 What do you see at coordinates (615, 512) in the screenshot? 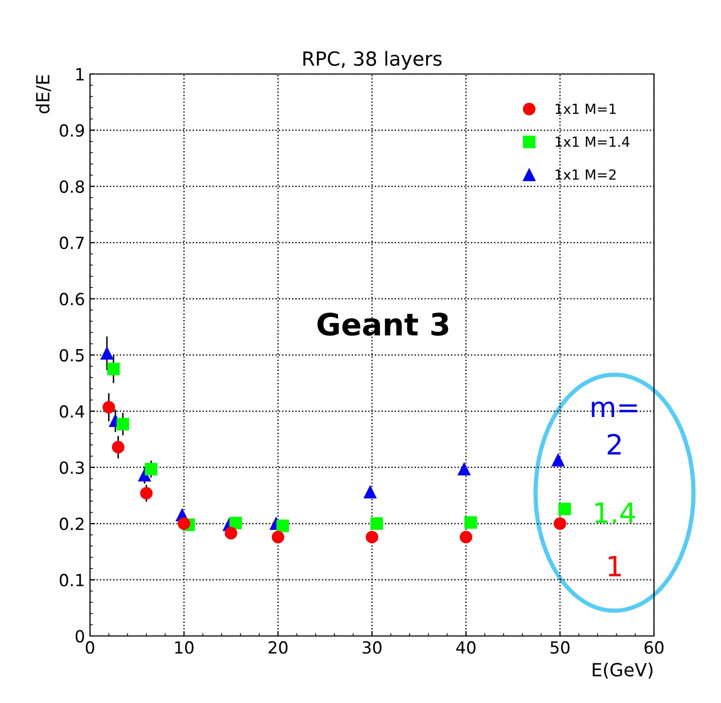
I see `annotation: 1.4` at bounding box center [615, 512].